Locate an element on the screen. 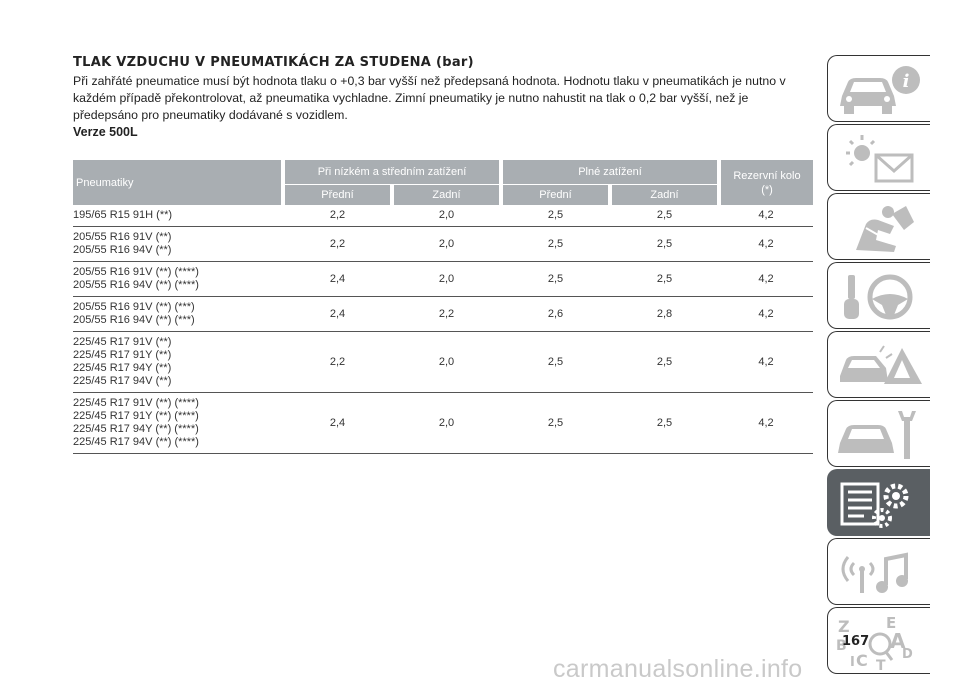 This screenshot has height=684, width=960. tyre-size: 225/45 R17 91Y (**) (****) is located at coordinates (136, 416).